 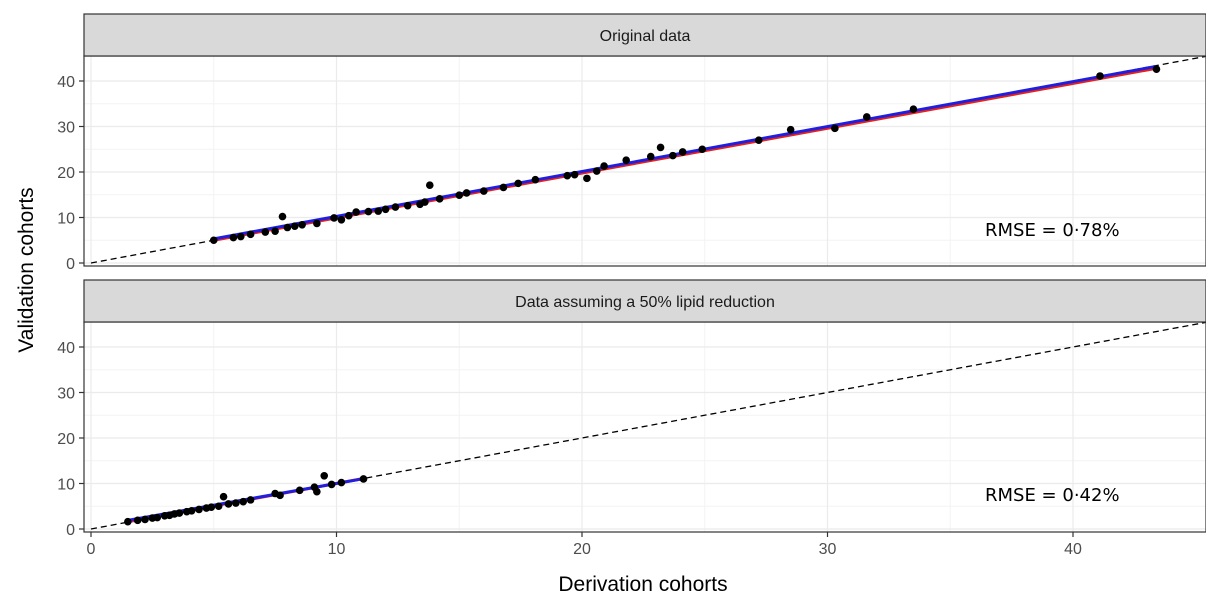 I want to click on x-tick-label: 20, so click(x=582, y=549).